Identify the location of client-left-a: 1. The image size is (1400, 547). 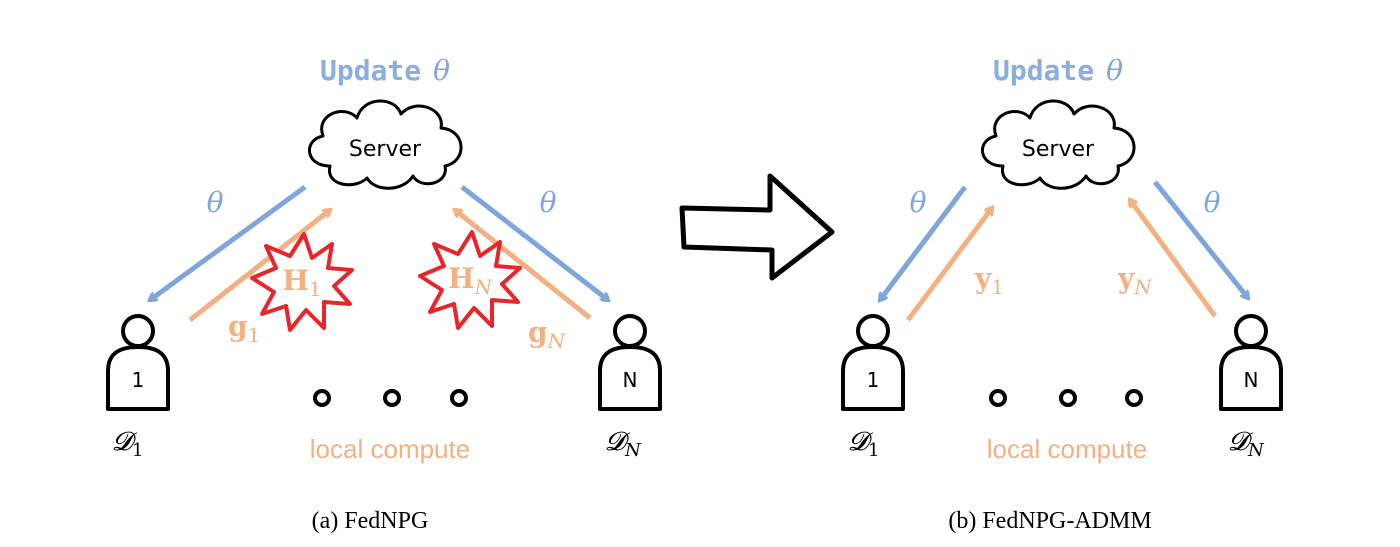
(138, 362).